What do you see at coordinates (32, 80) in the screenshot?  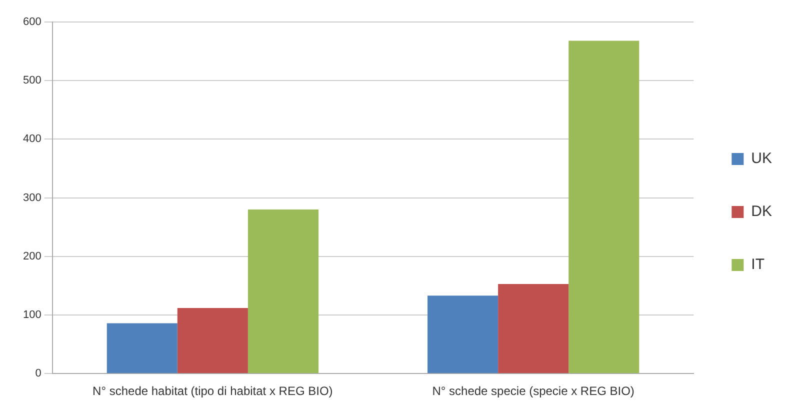 I see `y-tick-label: 500` at bounding box center [32, 80].